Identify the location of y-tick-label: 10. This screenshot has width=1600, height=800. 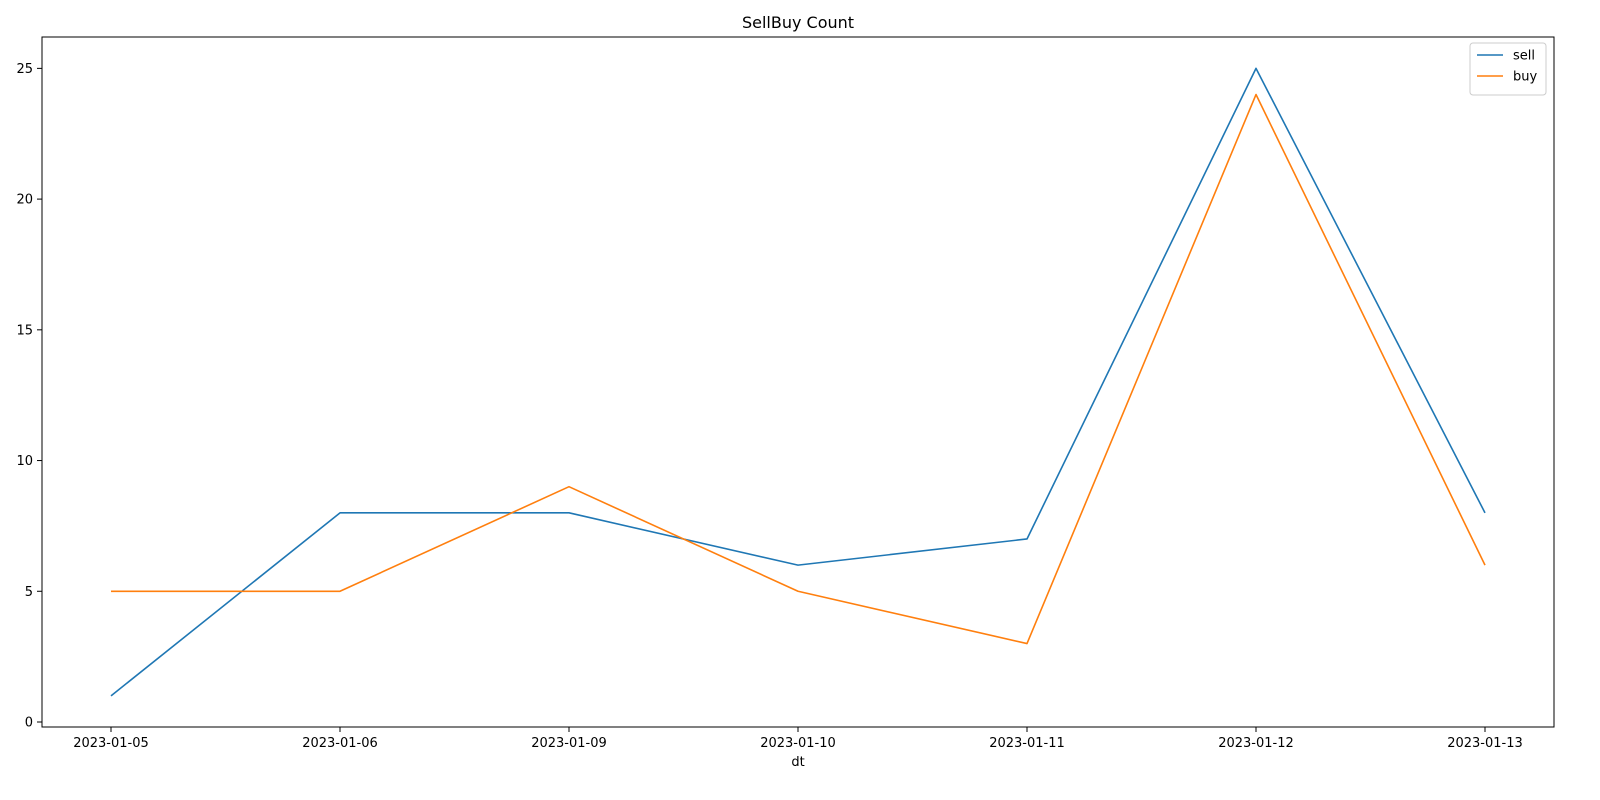
(24, 461).